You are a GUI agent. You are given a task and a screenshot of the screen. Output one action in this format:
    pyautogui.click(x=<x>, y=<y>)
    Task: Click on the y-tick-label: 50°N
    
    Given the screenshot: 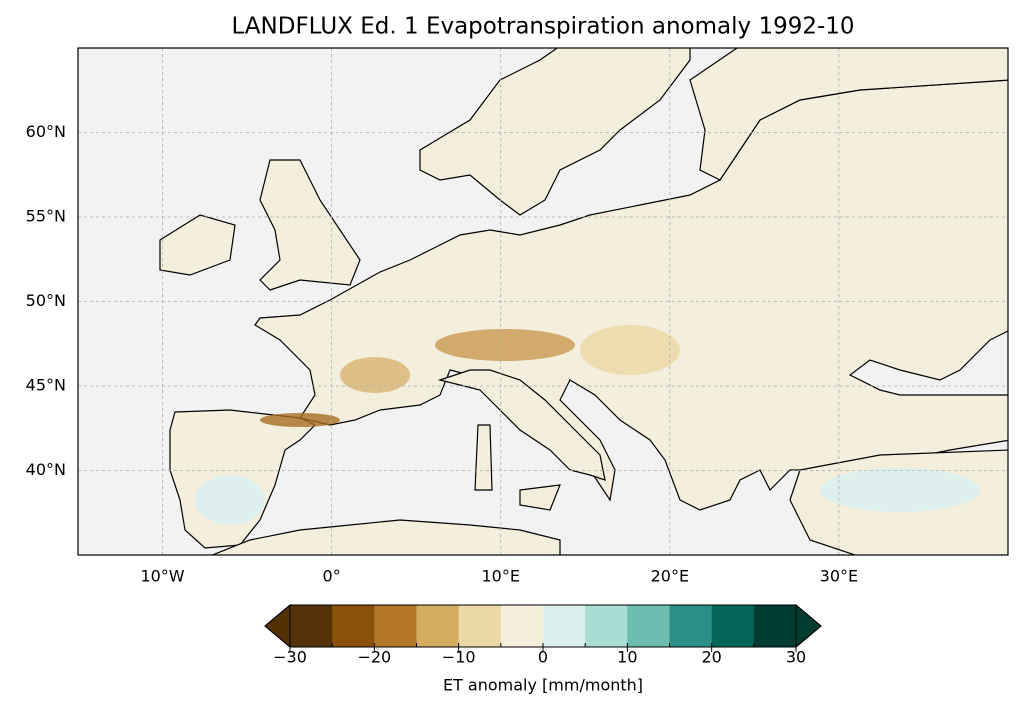 What is the action you would take?
    pyautogui.click(x=46, y=300)
    